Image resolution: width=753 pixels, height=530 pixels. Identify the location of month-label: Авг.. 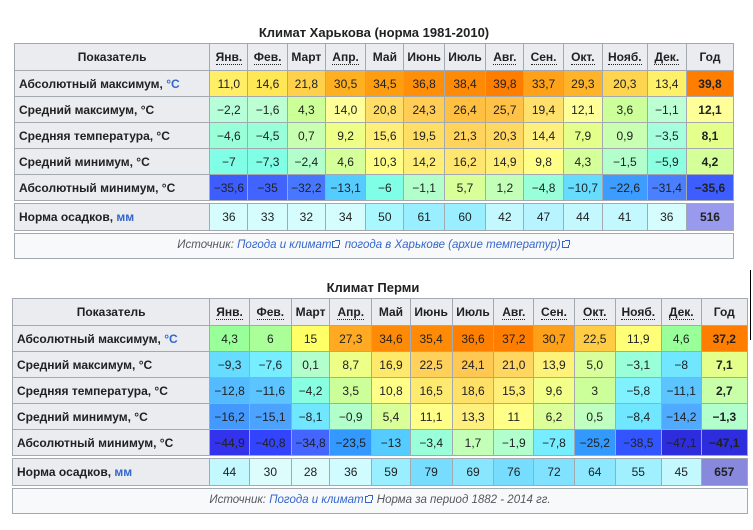
(514, 312).